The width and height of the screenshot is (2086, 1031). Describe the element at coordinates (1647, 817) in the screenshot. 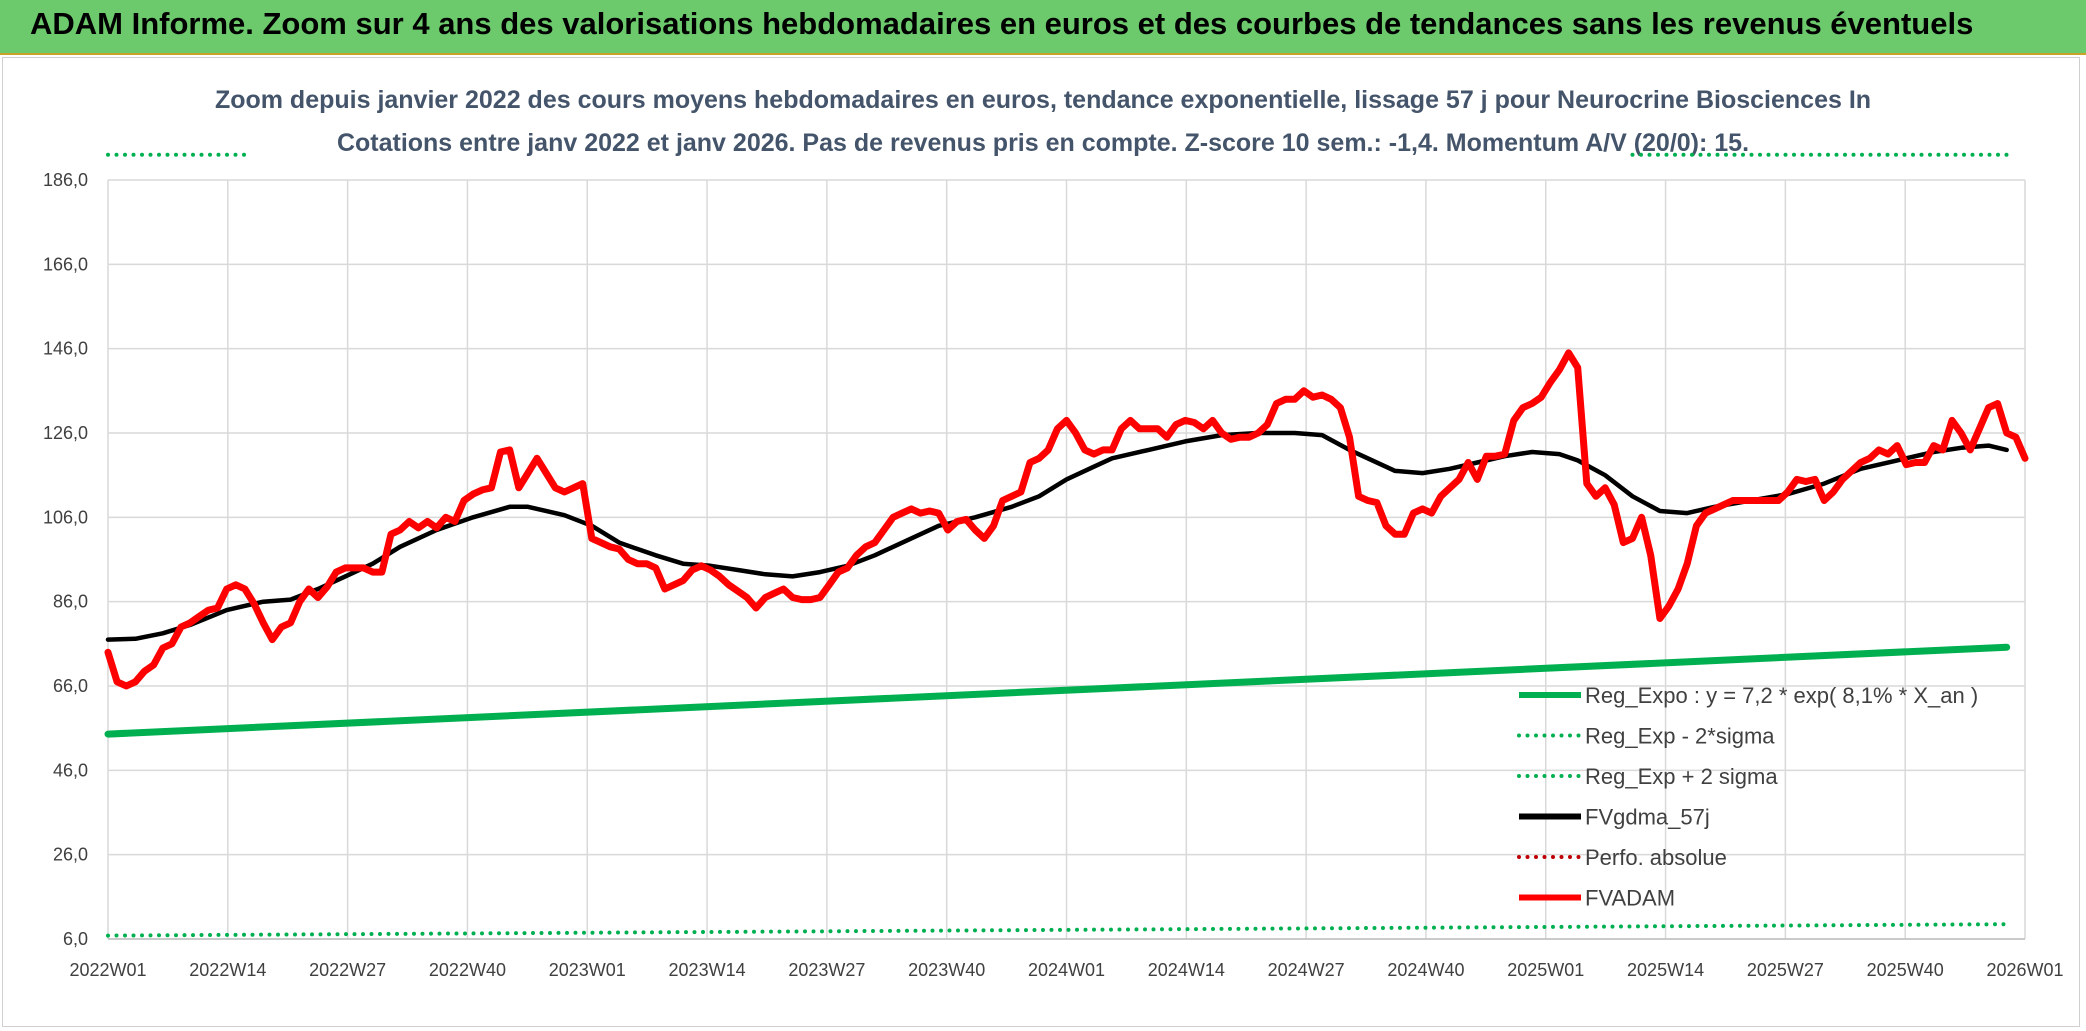

I see `legend-label: FVgdma_57j` at that location.